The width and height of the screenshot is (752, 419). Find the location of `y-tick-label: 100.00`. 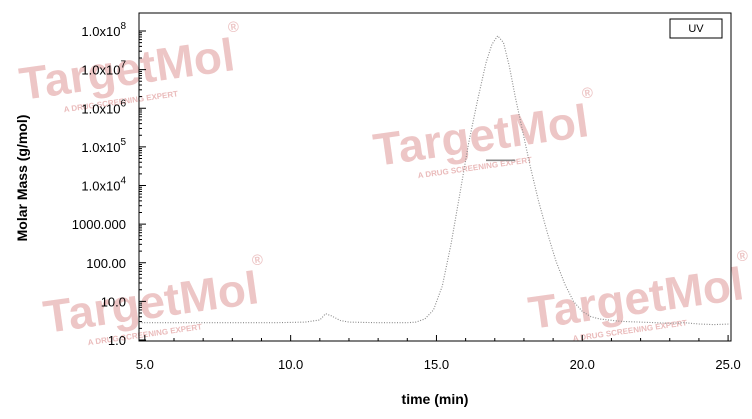

y-tick-label: 100.00 is located at coordinates (106, 263).